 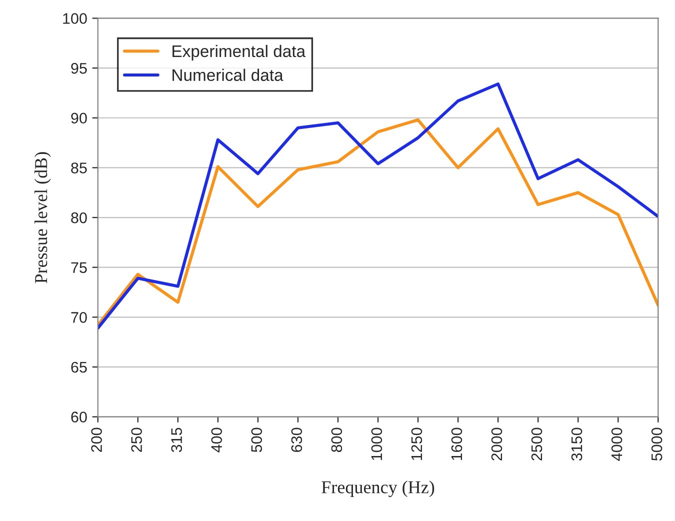 What do you see at coordinates (79, 268) in the screenshot?
I see `y-tick-label: 75` at bounding box center [79, 268].